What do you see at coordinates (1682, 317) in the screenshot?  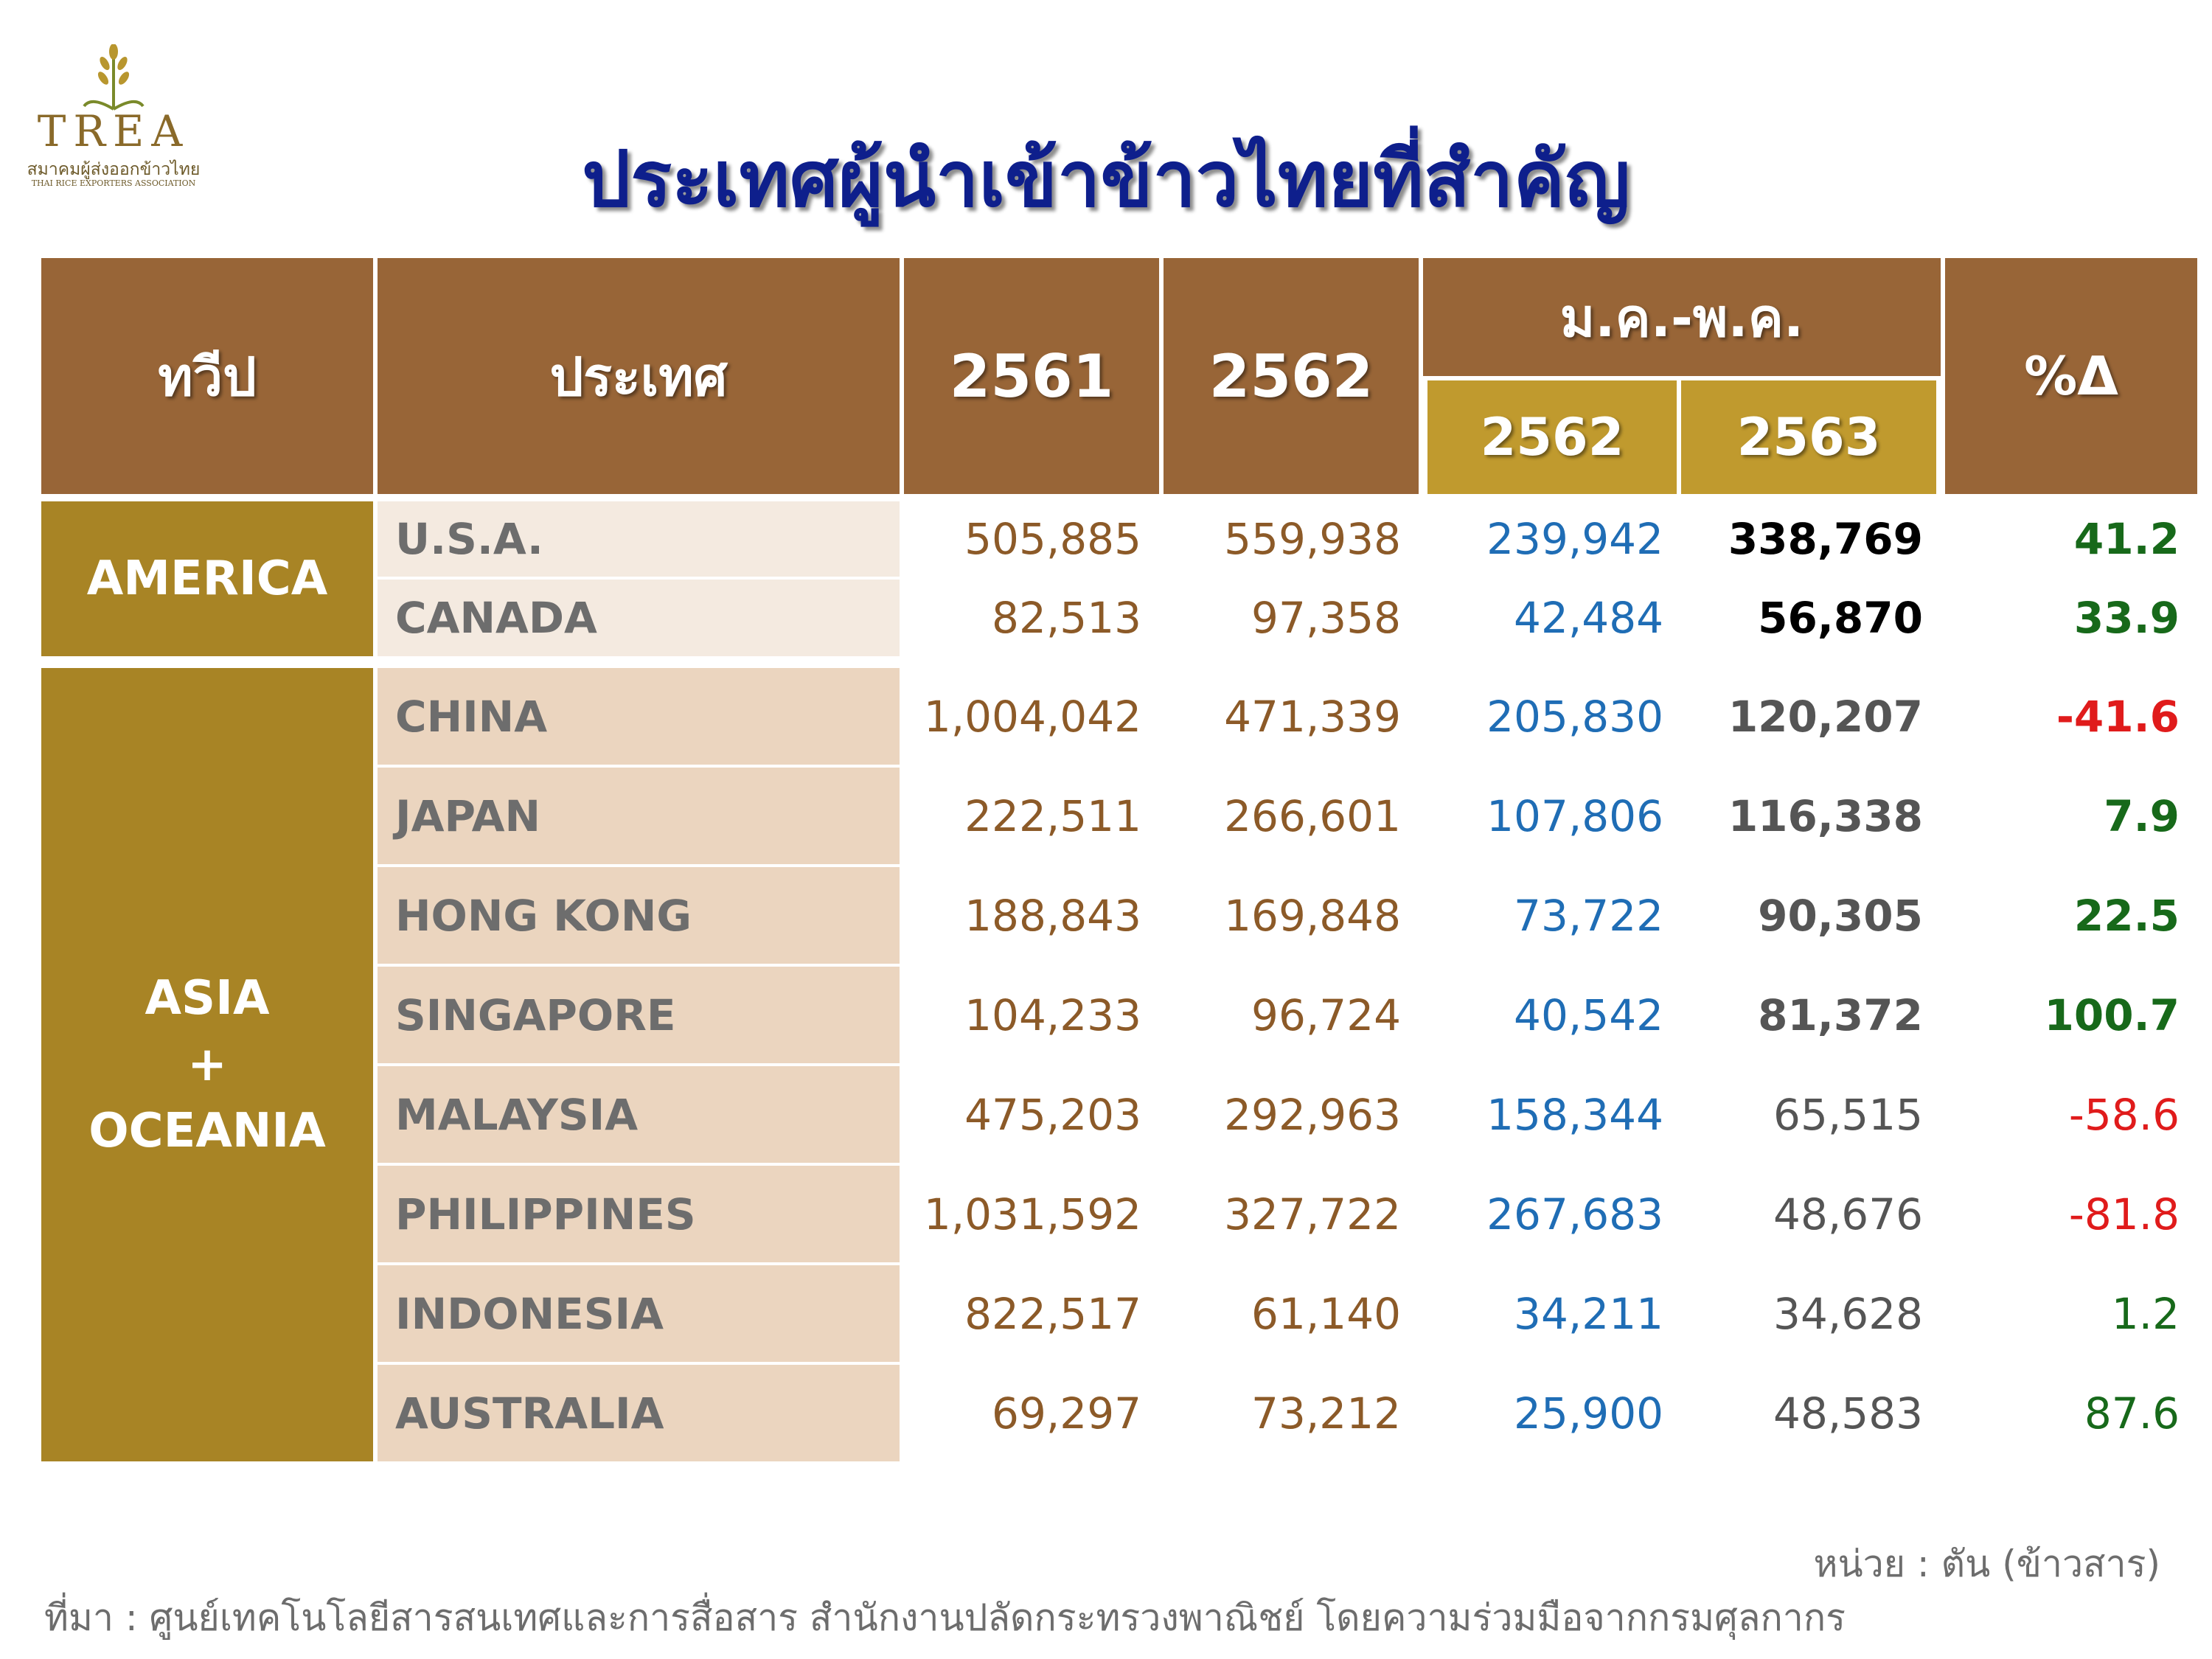 I see `header-period: ม.ค.-พ.ค.` at bounding box center [1682, 317].